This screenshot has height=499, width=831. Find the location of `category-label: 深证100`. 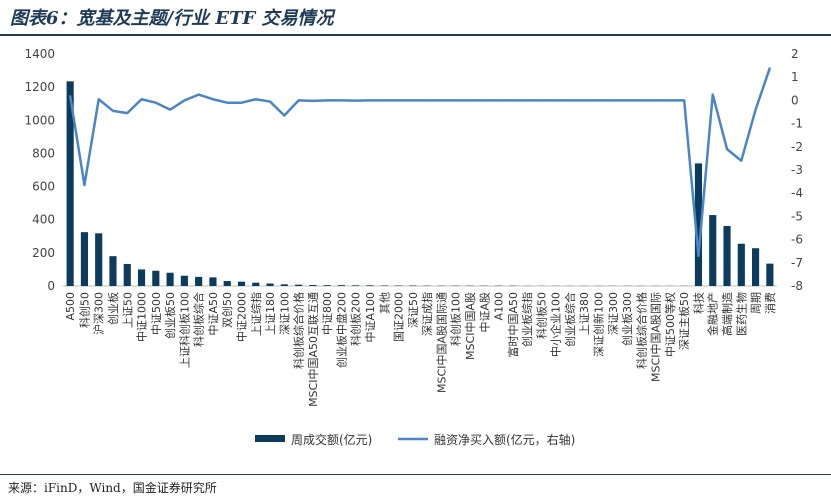

category-label: 深证100 is located at coordinates (284, 313).